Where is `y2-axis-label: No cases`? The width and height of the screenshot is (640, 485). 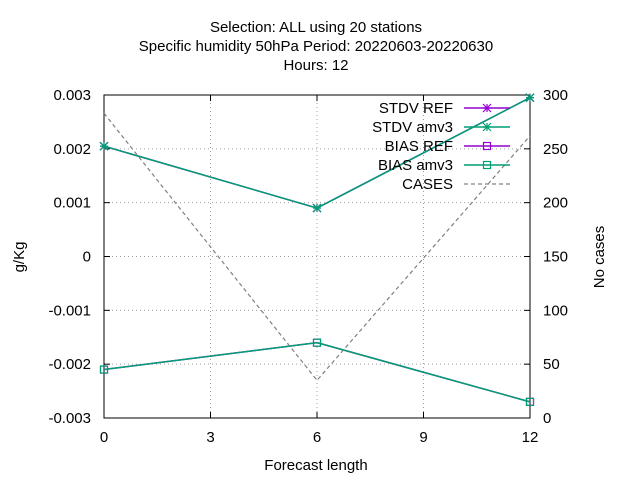
y2-axis-label: No cases is located at coordinates (599, 257).